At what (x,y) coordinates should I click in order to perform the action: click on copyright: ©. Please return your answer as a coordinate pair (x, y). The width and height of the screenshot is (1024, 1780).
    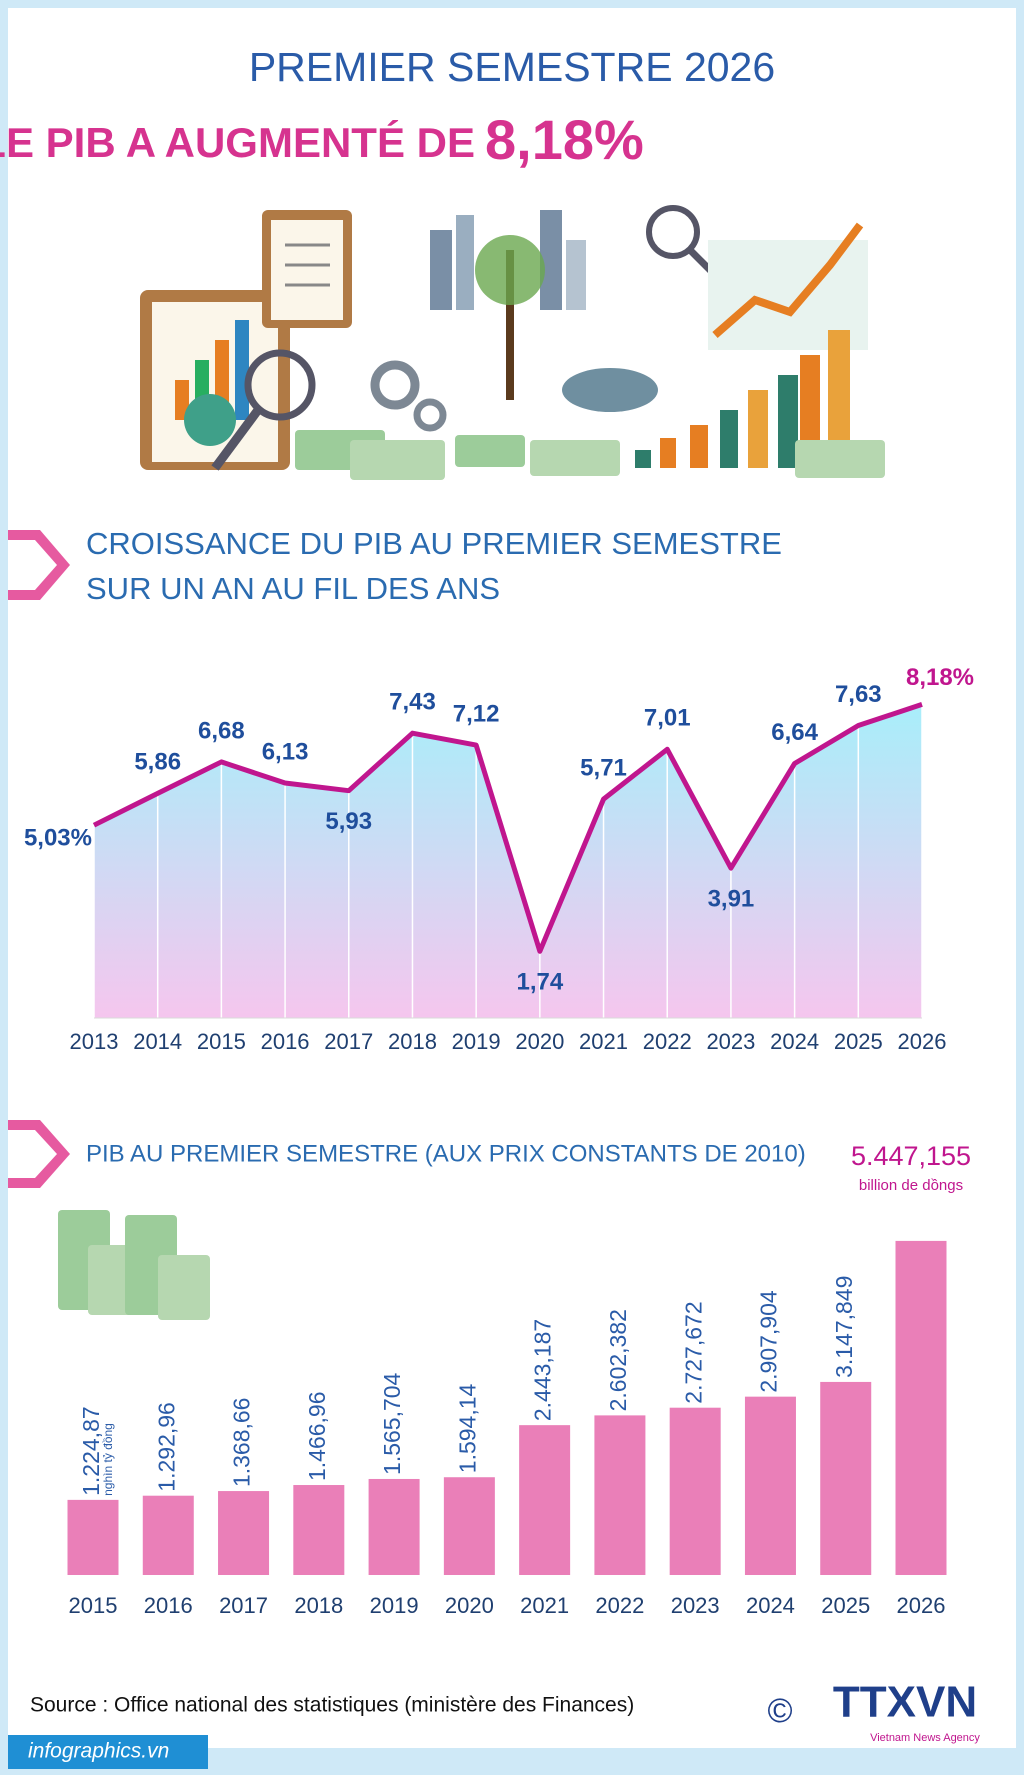
    Looking at the image, I should click on (779, 1711).